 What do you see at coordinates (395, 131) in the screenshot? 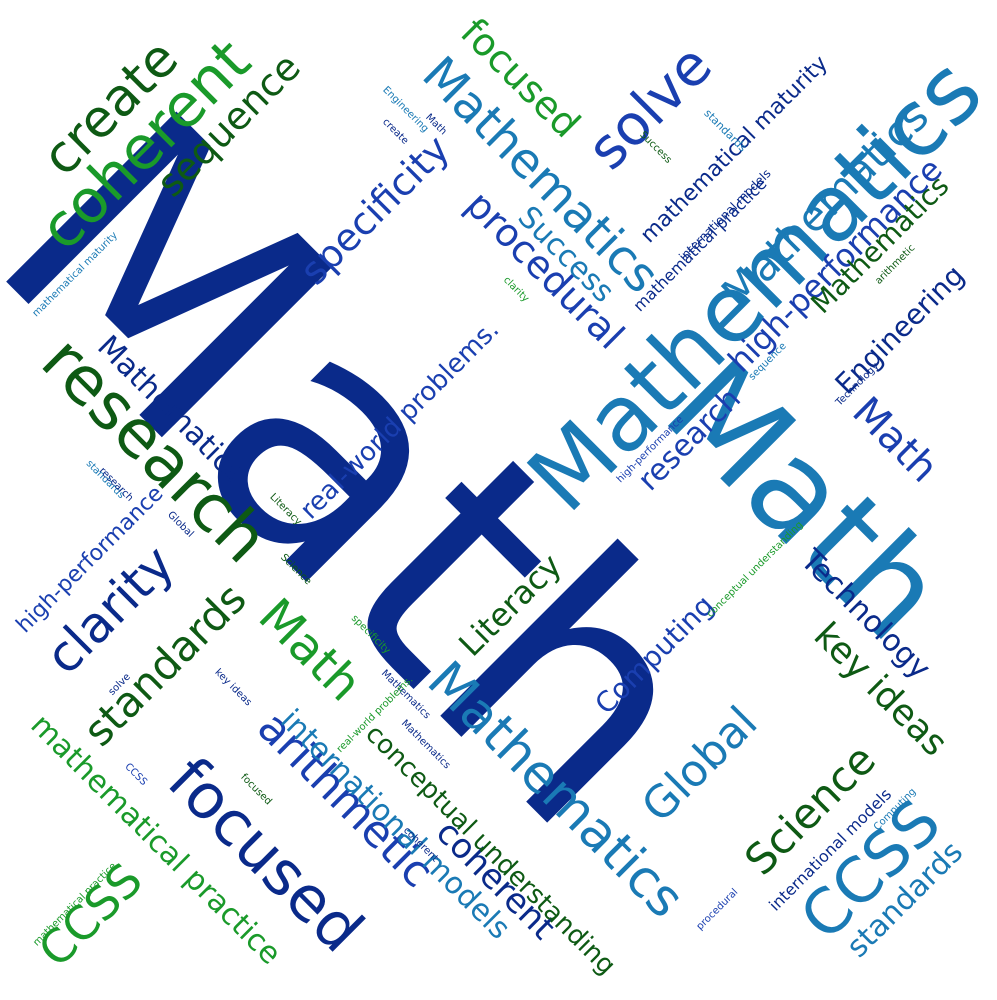
I see `word-create-tiny: create` at bounding box center [395, 131].